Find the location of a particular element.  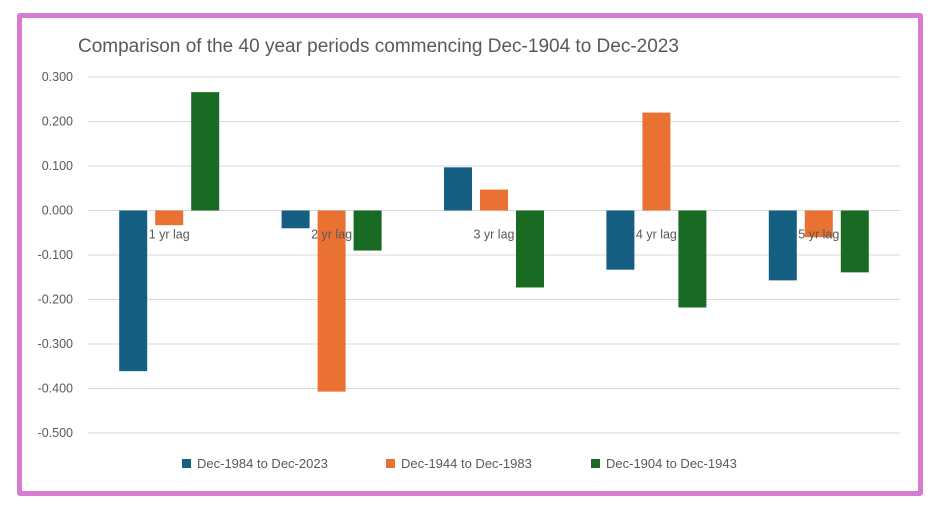

y-tick-label: -0.200 is located at coordinates (55, 300).